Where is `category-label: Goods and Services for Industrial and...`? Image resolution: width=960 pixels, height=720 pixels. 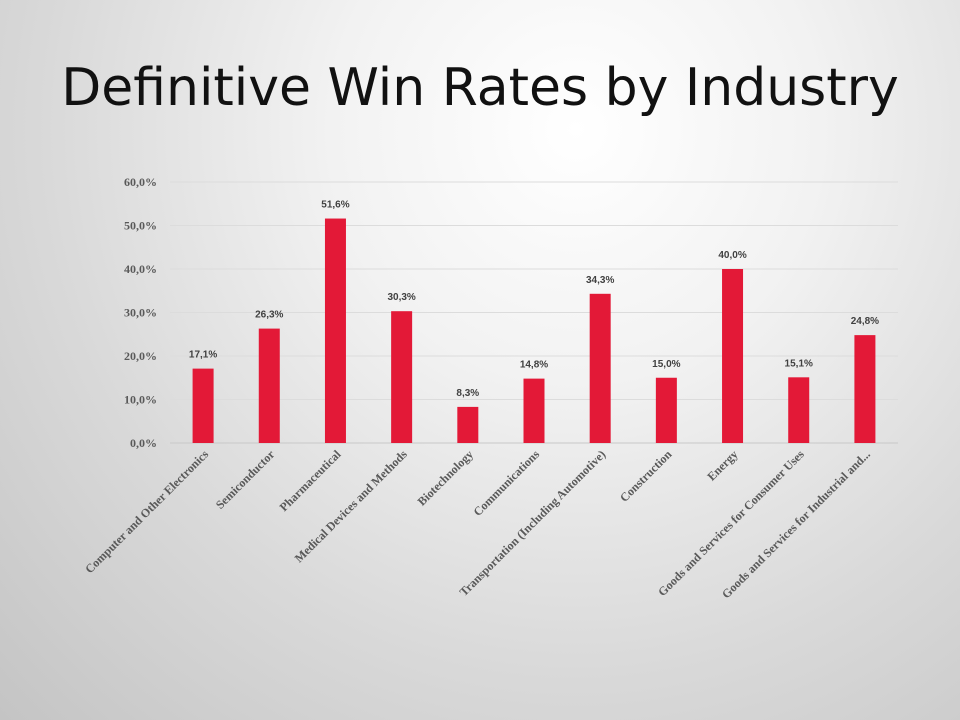
category-label: Goods and Services for Industrial and... is located at coordinates (796, 524).